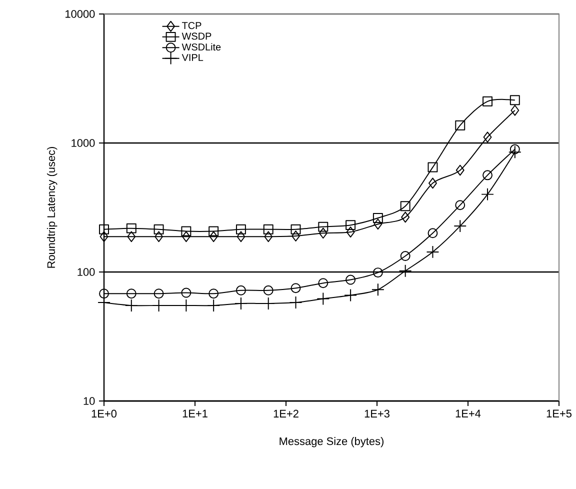 Image resolution: width=576 pixels, height=489 pixels. What do you see at coordinates (559, 414) in the screenshot?
I see `x-tick-label: 1E+5` at bounding box center [559, 414].